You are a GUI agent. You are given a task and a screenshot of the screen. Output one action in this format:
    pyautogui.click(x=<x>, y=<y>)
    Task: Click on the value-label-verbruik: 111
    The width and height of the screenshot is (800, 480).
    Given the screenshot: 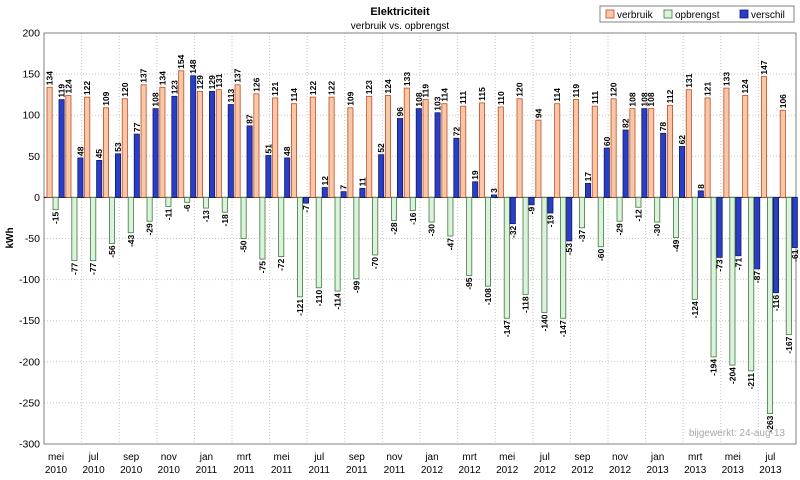 What is the action you would take?
    pyautogui.click(x=463, y=98)
    